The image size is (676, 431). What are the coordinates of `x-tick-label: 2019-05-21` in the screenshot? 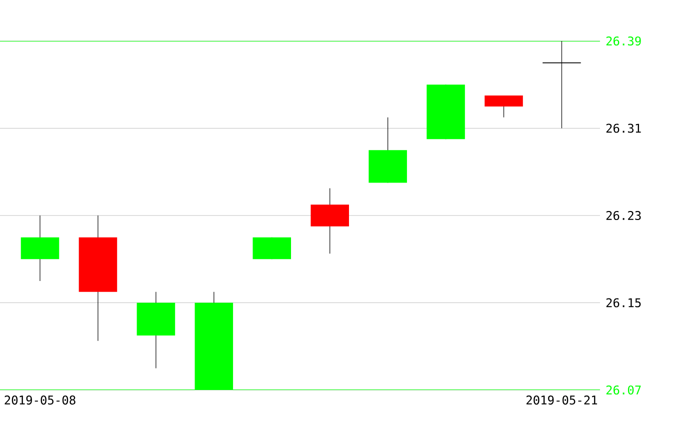 It's located at (562, 400).